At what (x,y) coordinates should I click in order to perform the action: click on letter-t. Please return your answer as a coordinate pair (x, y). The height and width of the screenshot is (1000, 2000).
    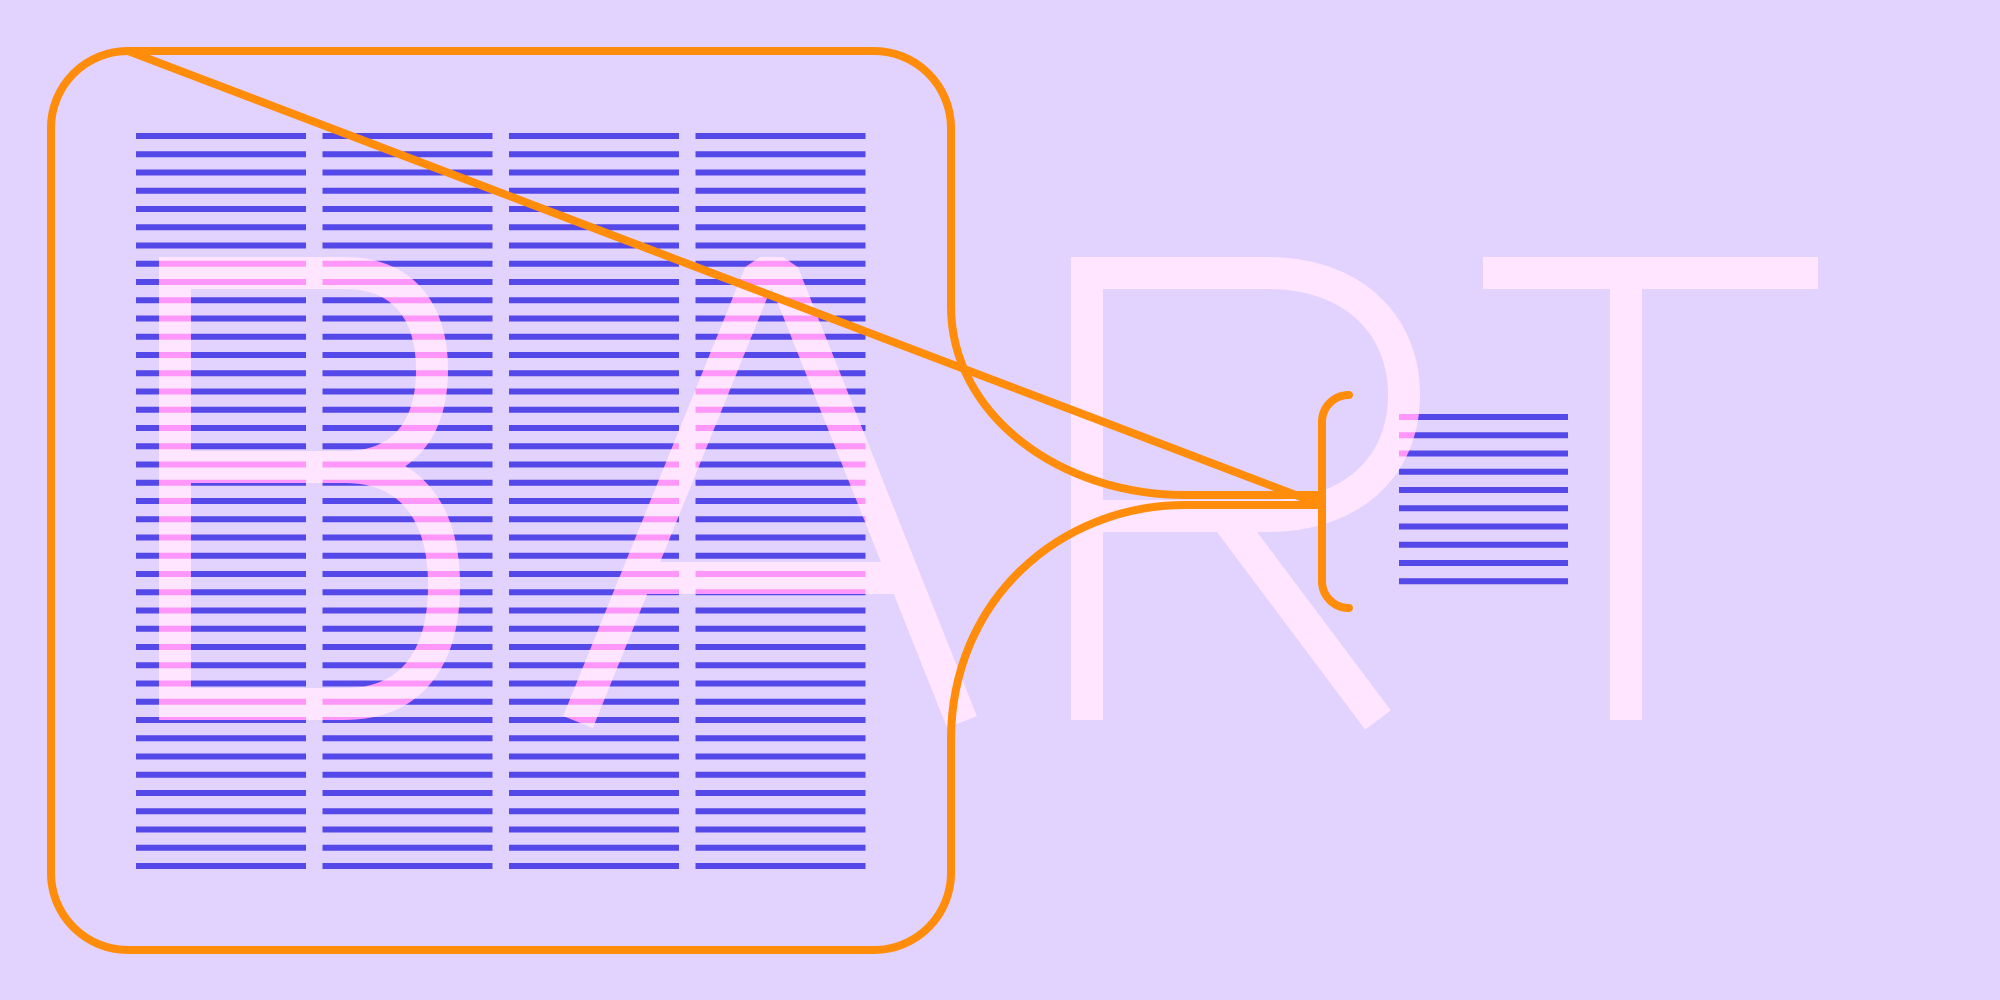
    Looking at the image, I should click on (1650, 488).